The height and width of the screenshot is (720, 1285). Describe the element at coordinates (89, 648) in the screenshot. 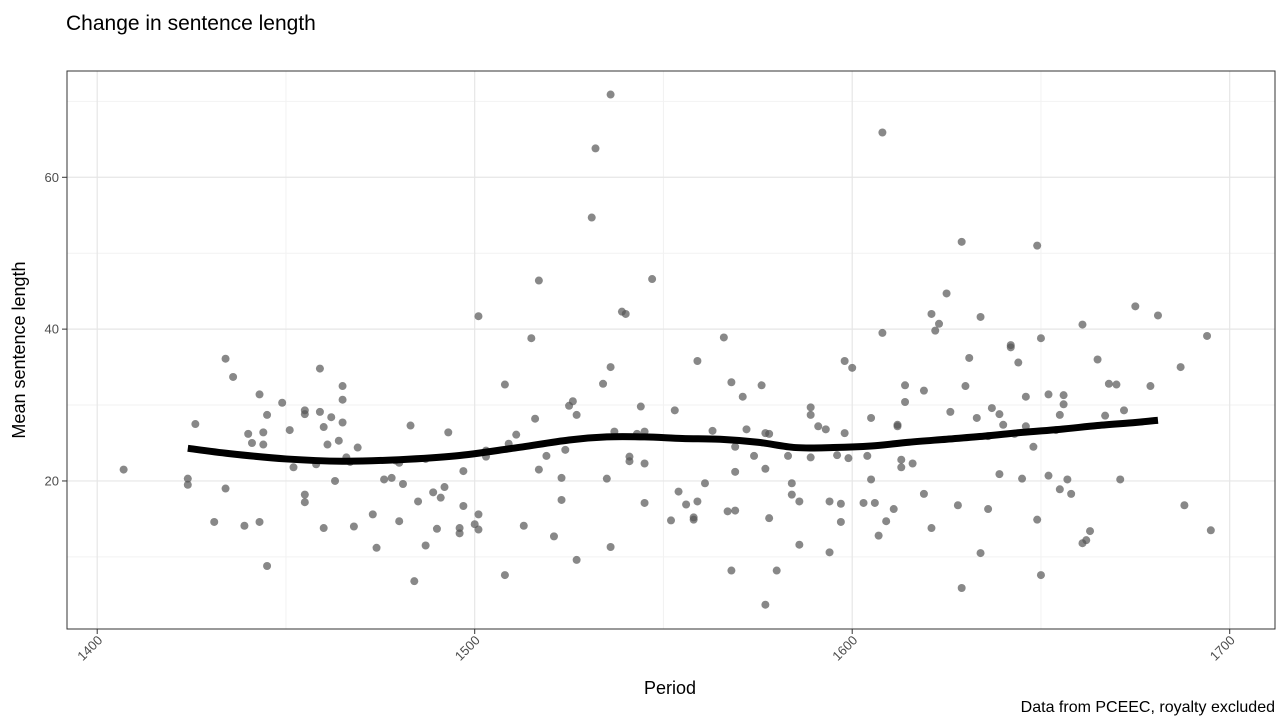

I see `x-tick-label: 1400` at that location.